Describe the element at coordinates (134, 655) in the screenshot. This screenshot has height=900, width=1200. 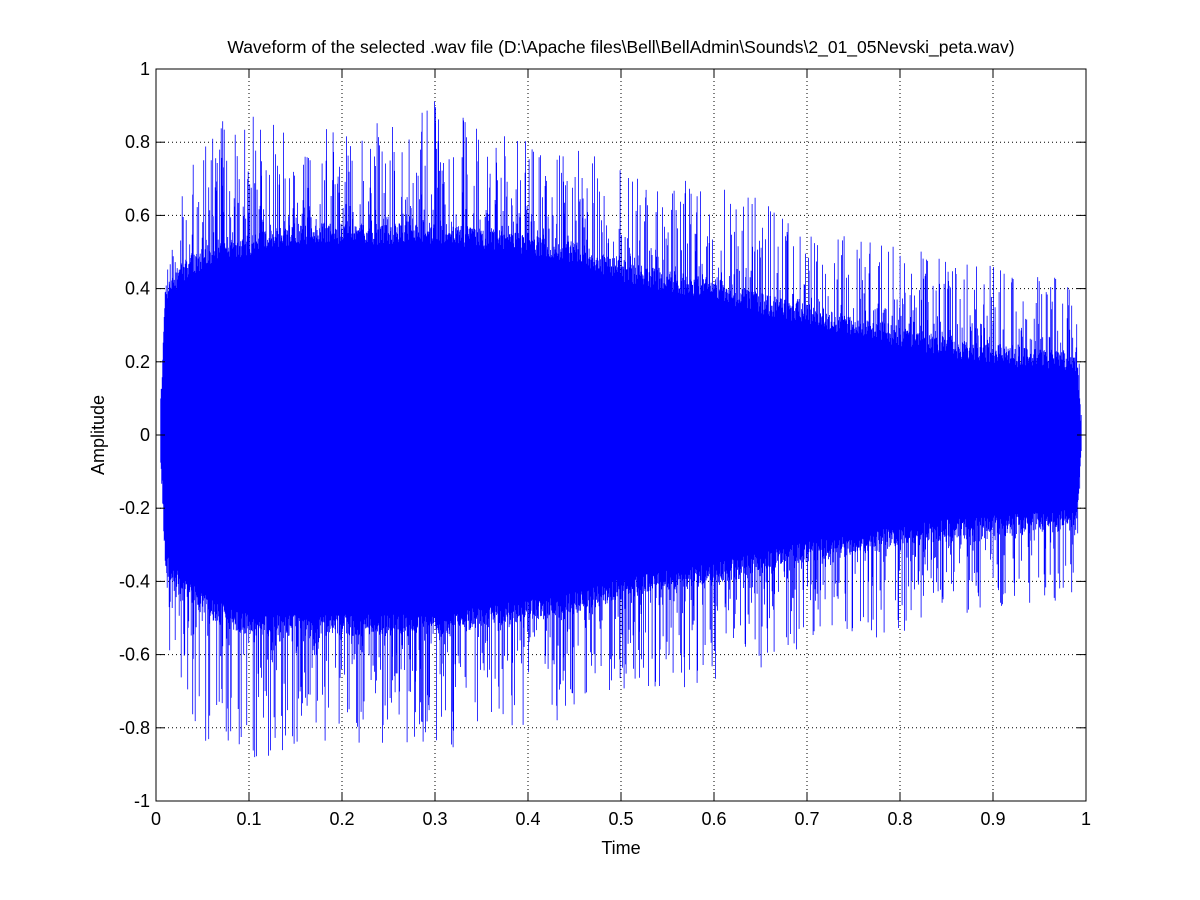
I see `y-tick-label: -0.6` at that location.